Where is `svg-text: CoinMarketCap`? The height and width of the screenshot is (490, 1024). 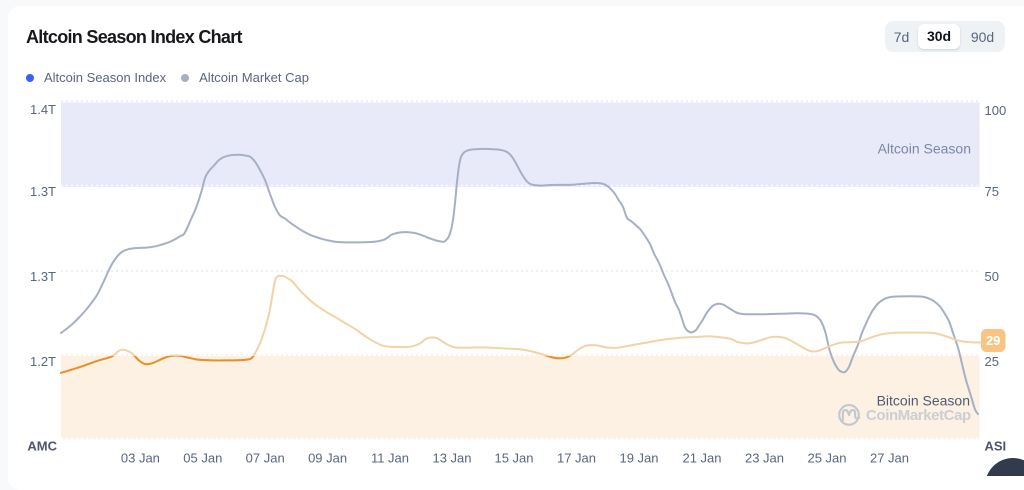
svg-text: CoinMarketCap is located at coordinates (918, 415).